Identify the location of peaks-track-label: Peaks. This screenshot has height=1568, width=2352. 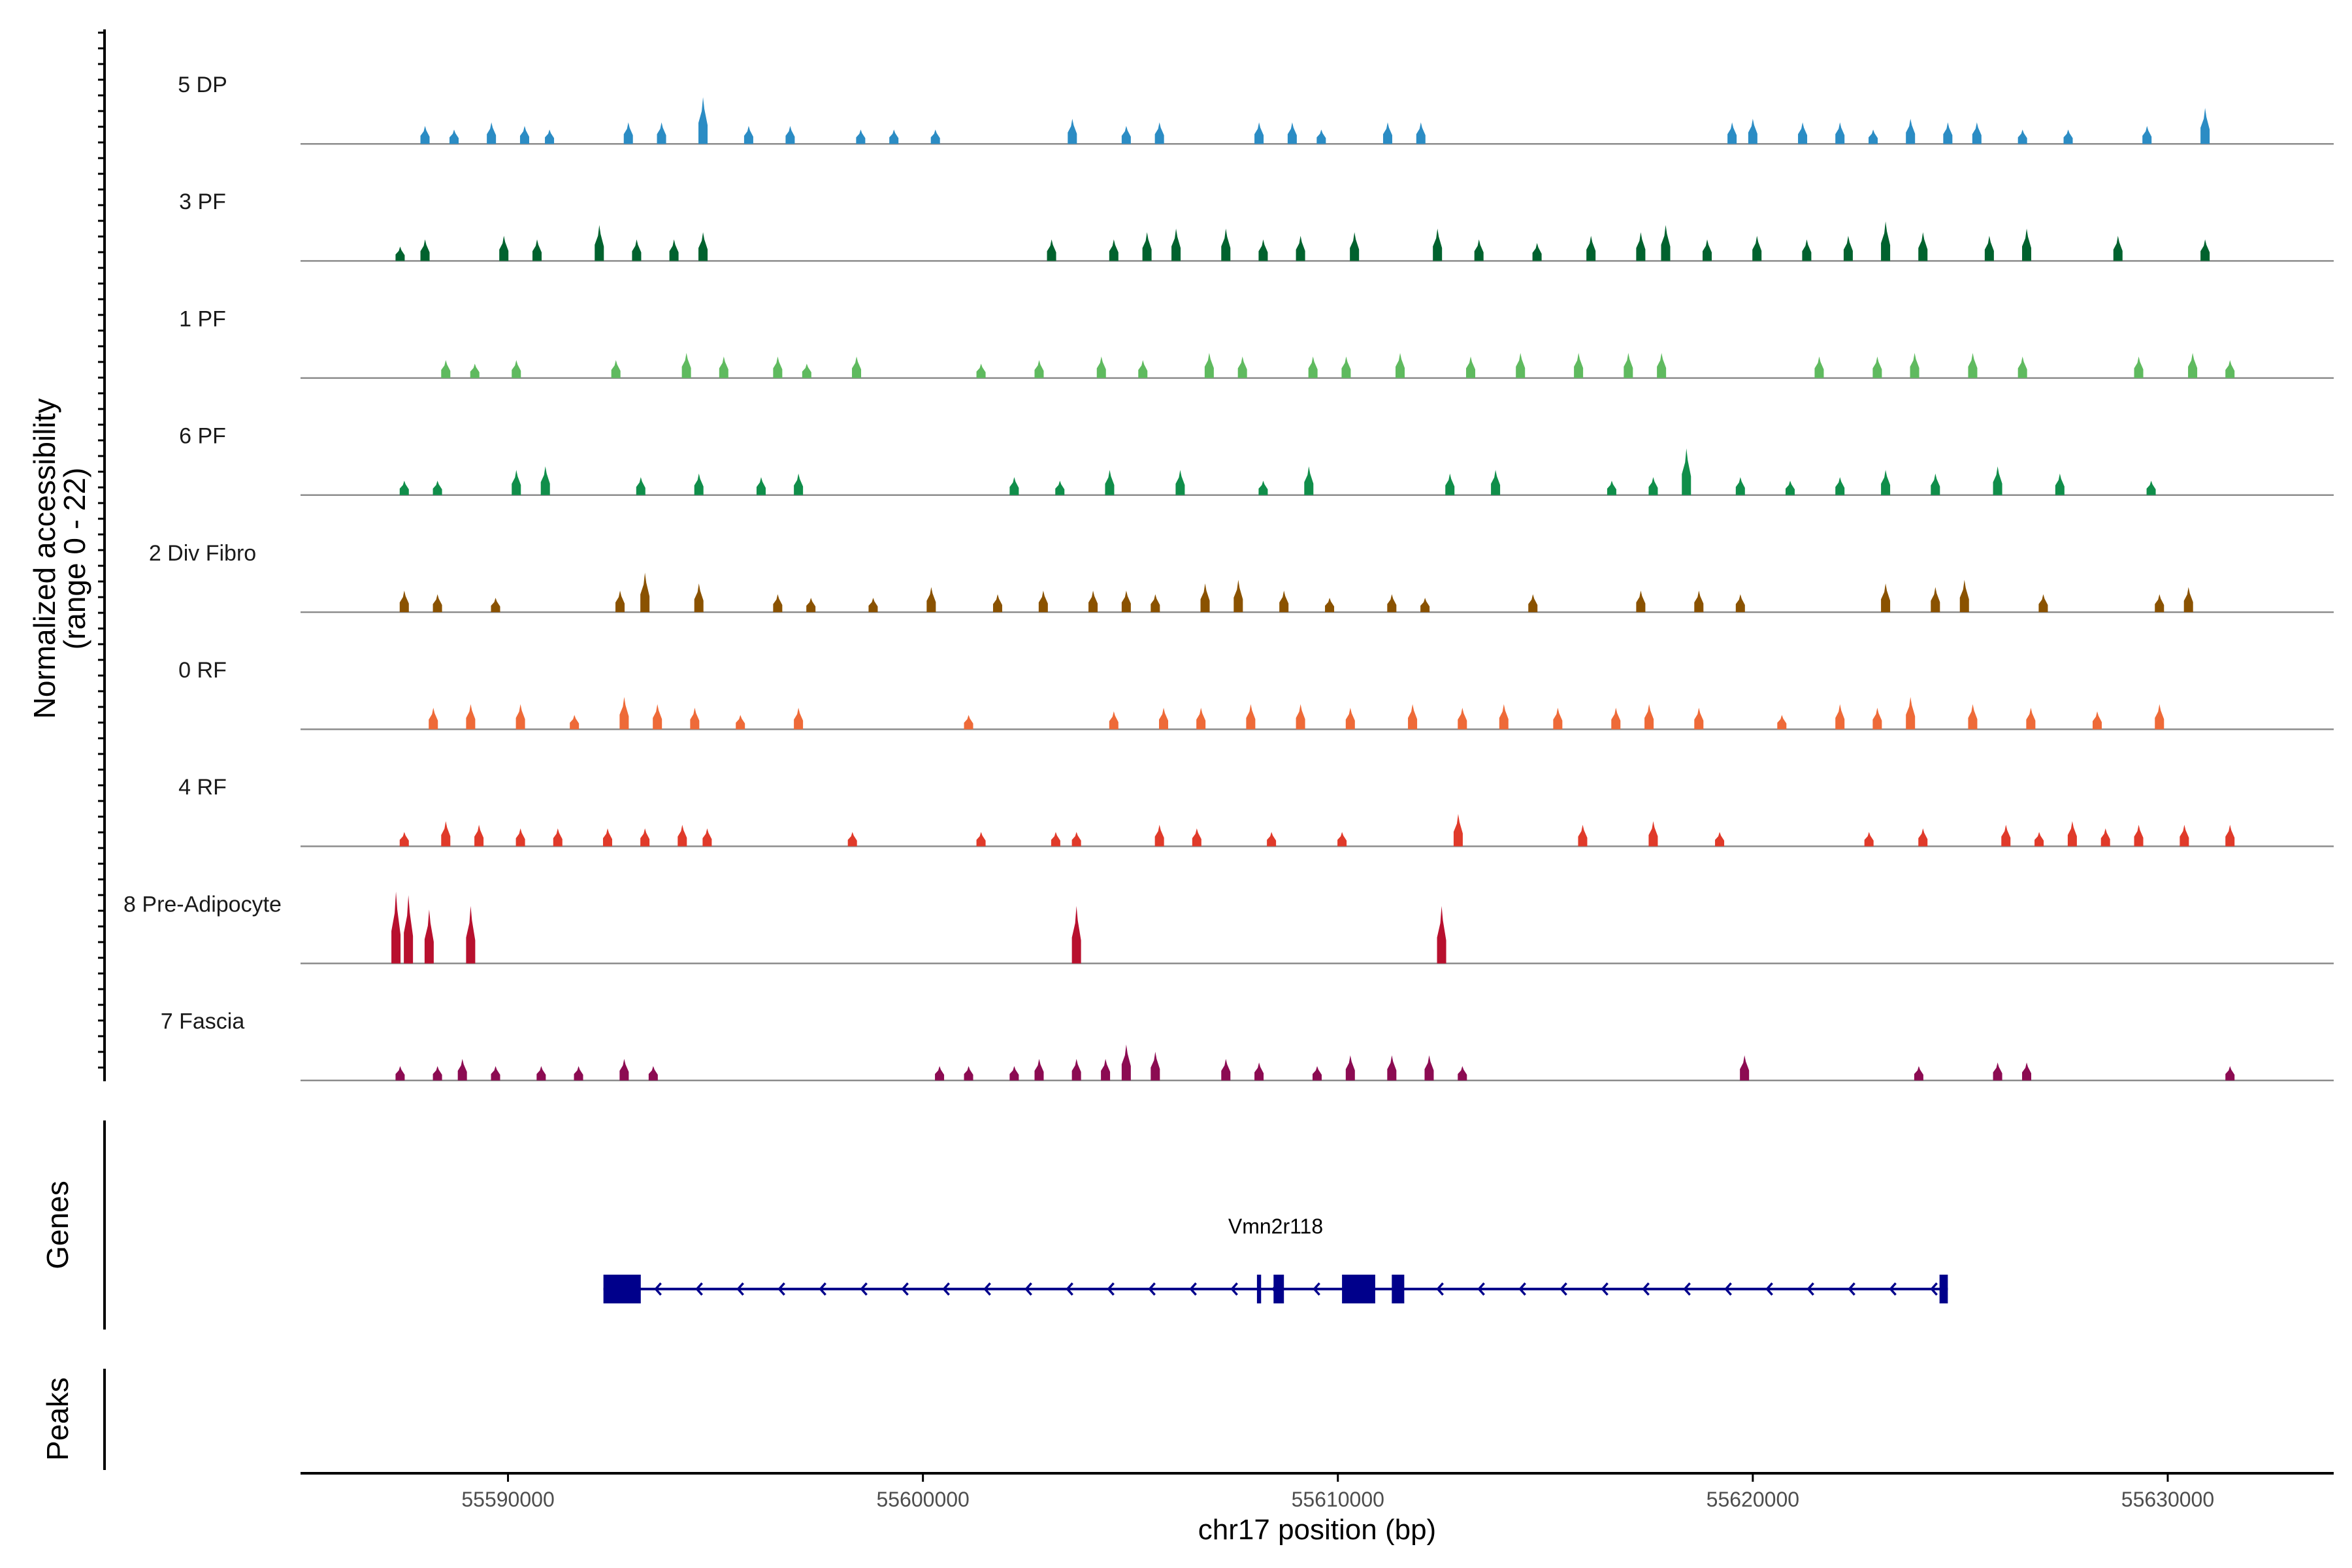
(57, 1419).